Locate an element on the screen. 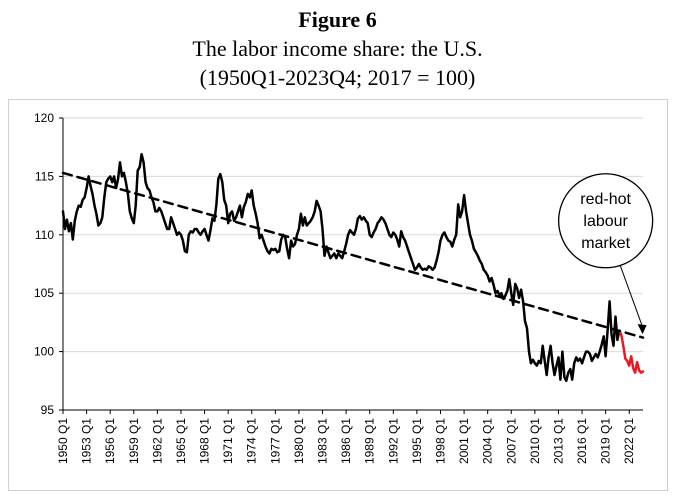 The image size is (675, 496). y-tick-label: 100 is located at coordinates (44, 352).